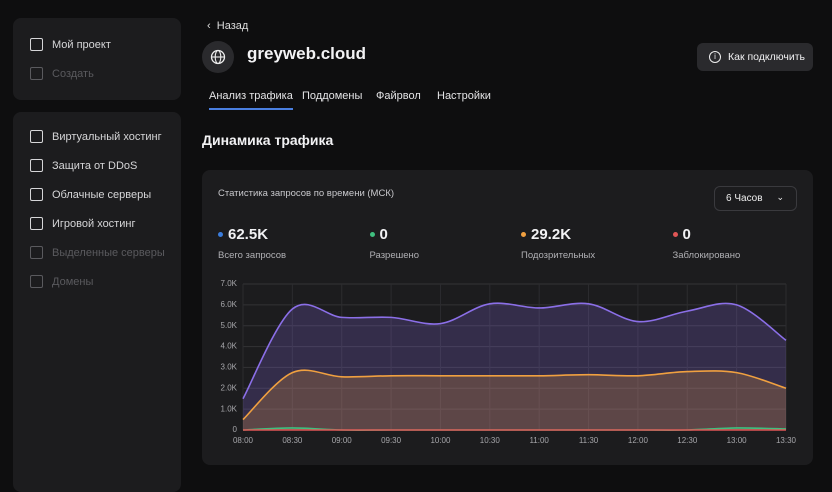 This screenshot has height=492, width=832. Describe the element at coordinates (229, 283) in the screenshot. I see `y-tick-label: 7.0K` at that location.